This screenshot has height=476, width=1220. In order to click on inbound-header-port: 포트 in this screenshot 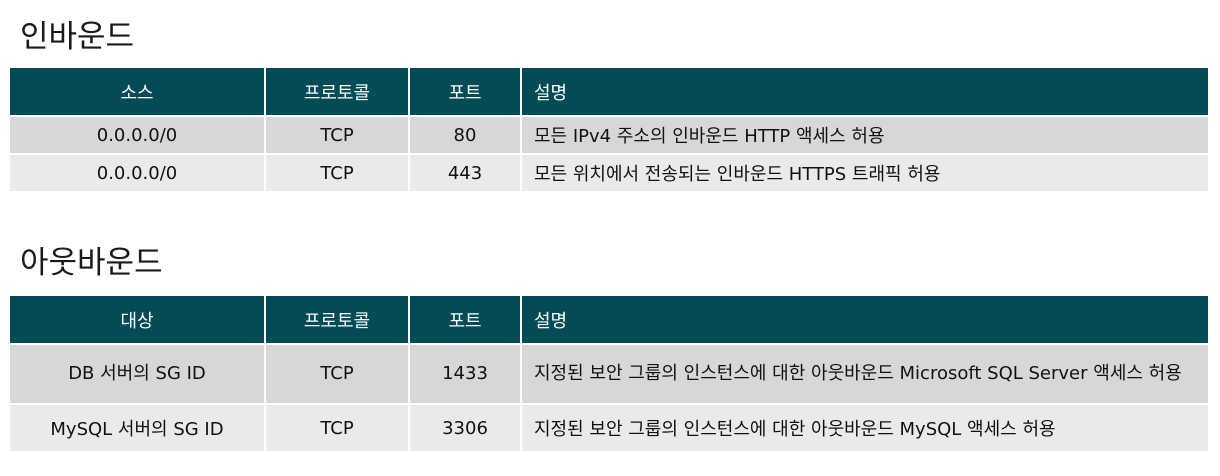, I will do `click(466, 92)`.